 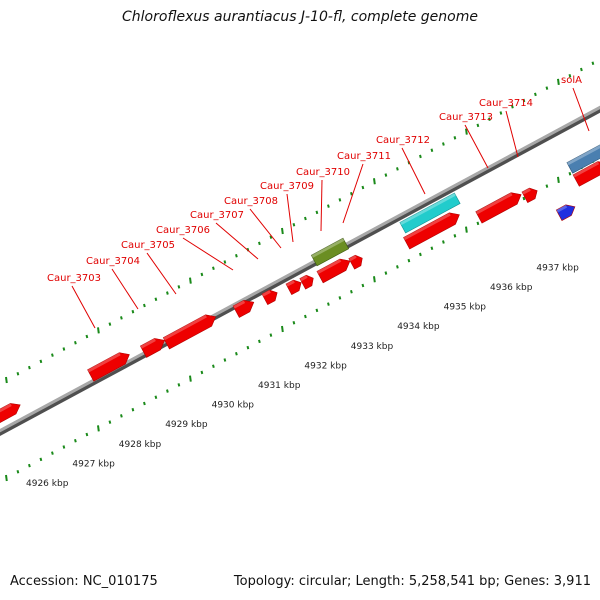 I want to click on feature-olive, so click(x=330, y=252).